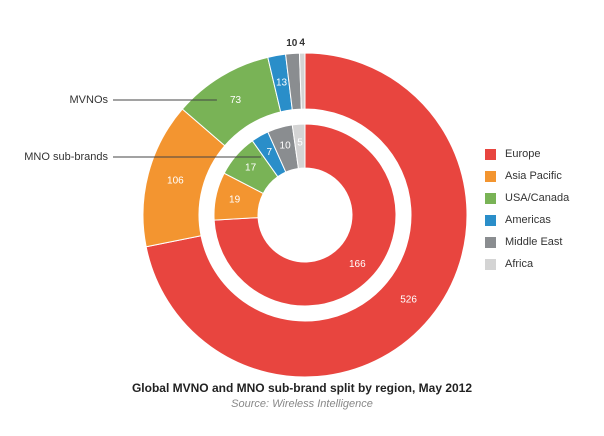 Image resolution: width=604 pixels, height=436 pixels. Describe the element at coordinates (490, 220) in the screenshot. I see `legend-swatch-americas` at that location.